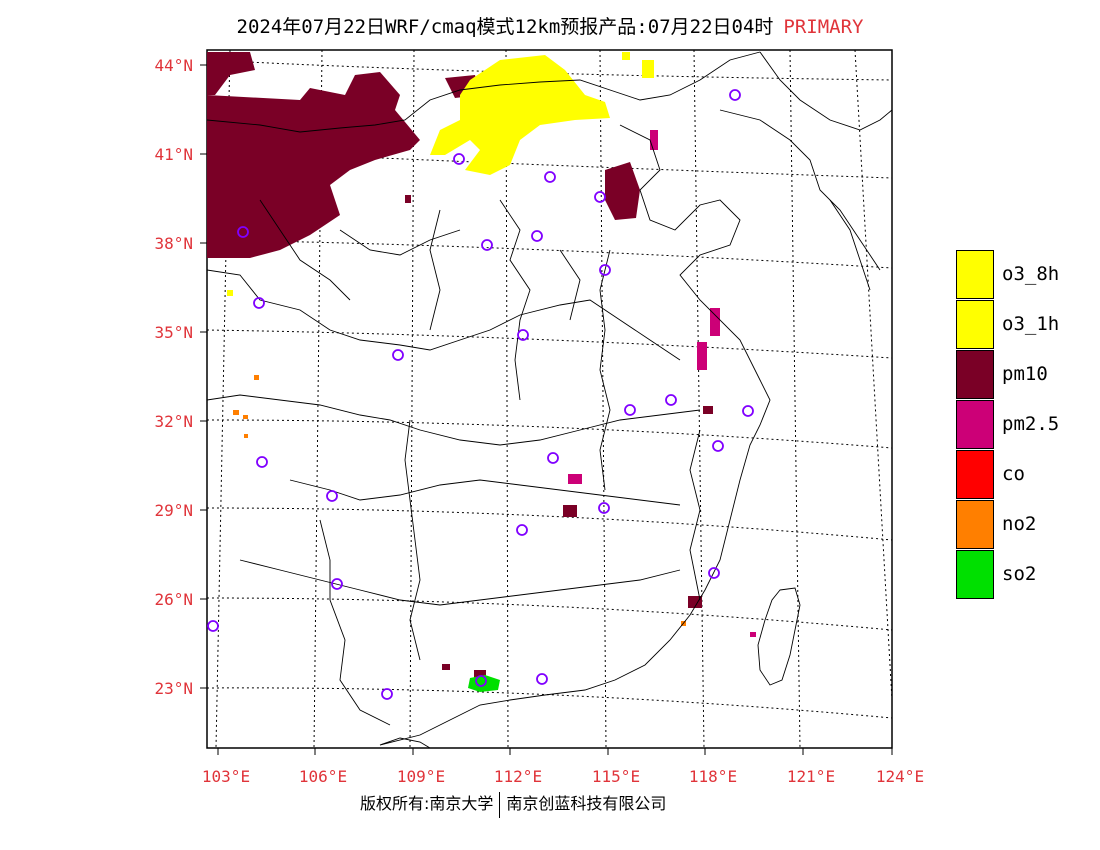 This screenshot has height=850, width=1100. I want to click on legend-label: pm2.5, so click(1031, 424).